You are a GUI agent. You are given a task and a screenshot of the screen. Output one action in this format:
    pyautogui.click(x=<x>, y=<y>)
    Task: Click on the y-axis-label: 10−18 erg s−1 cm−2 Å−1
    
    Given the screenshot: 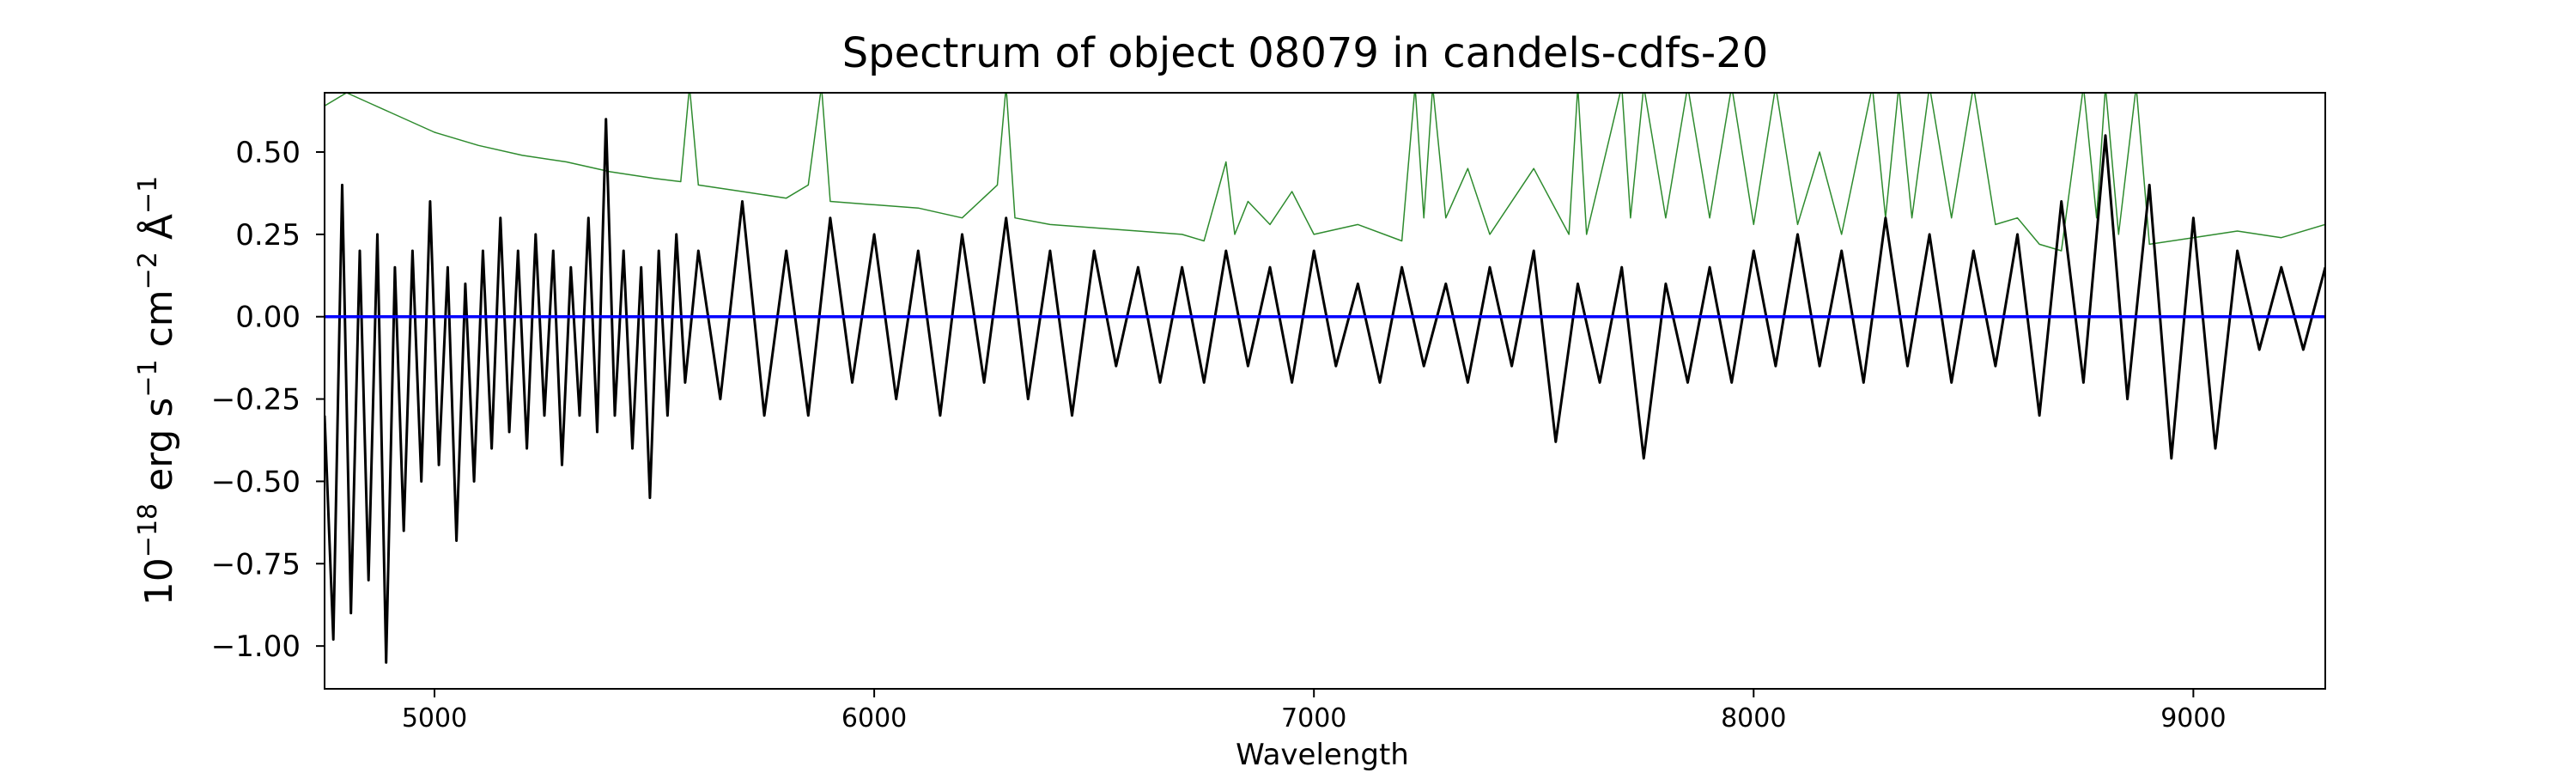 What is the action you would take?
    pyautogui.click(x=157, y=391)
    